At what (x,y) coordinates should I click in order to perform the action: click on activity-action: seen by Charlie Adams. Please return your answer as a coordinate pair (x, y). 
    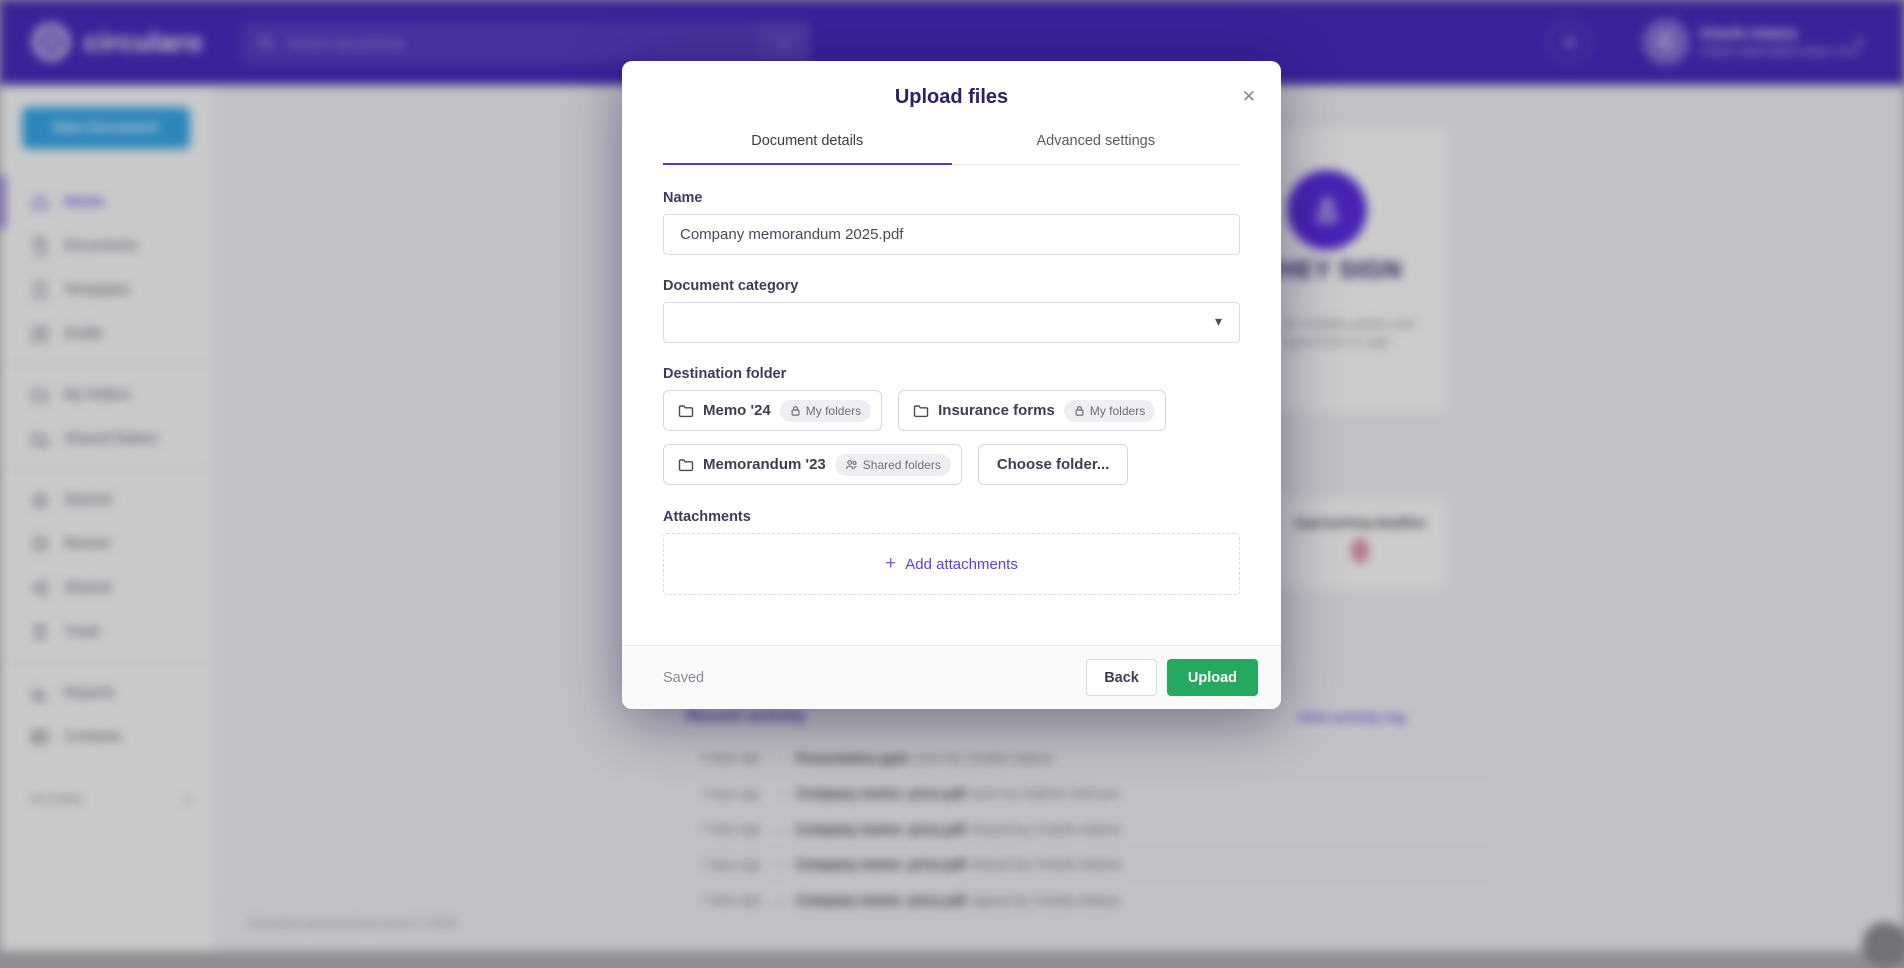
    Looking at the image, I should click on (984, 758).